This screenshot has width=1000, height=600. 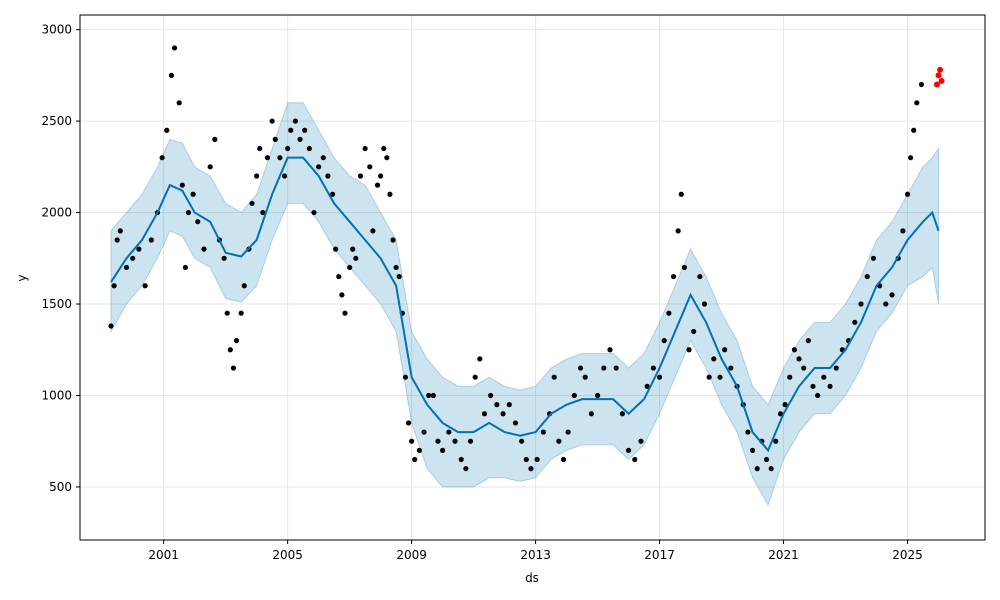 What do you see at coordinates (411, 555) in the screenshot?
I see `x-tick-label: 2009` at bounding box center [411, 555].